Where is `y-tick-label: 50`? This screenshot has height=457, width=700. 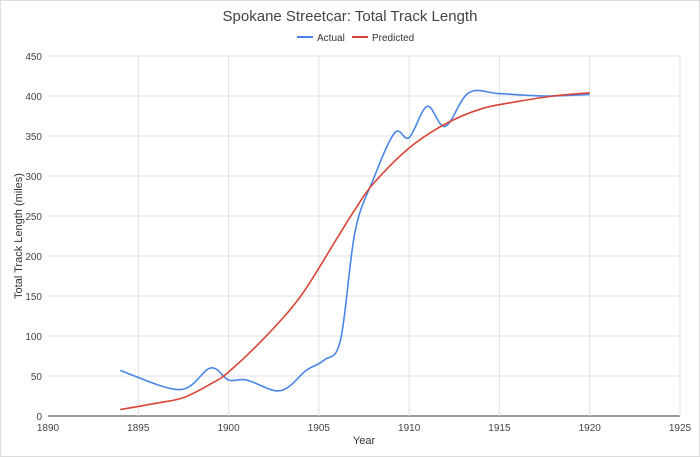 y-tick-label: 50 is located at coordinates (37, 377).